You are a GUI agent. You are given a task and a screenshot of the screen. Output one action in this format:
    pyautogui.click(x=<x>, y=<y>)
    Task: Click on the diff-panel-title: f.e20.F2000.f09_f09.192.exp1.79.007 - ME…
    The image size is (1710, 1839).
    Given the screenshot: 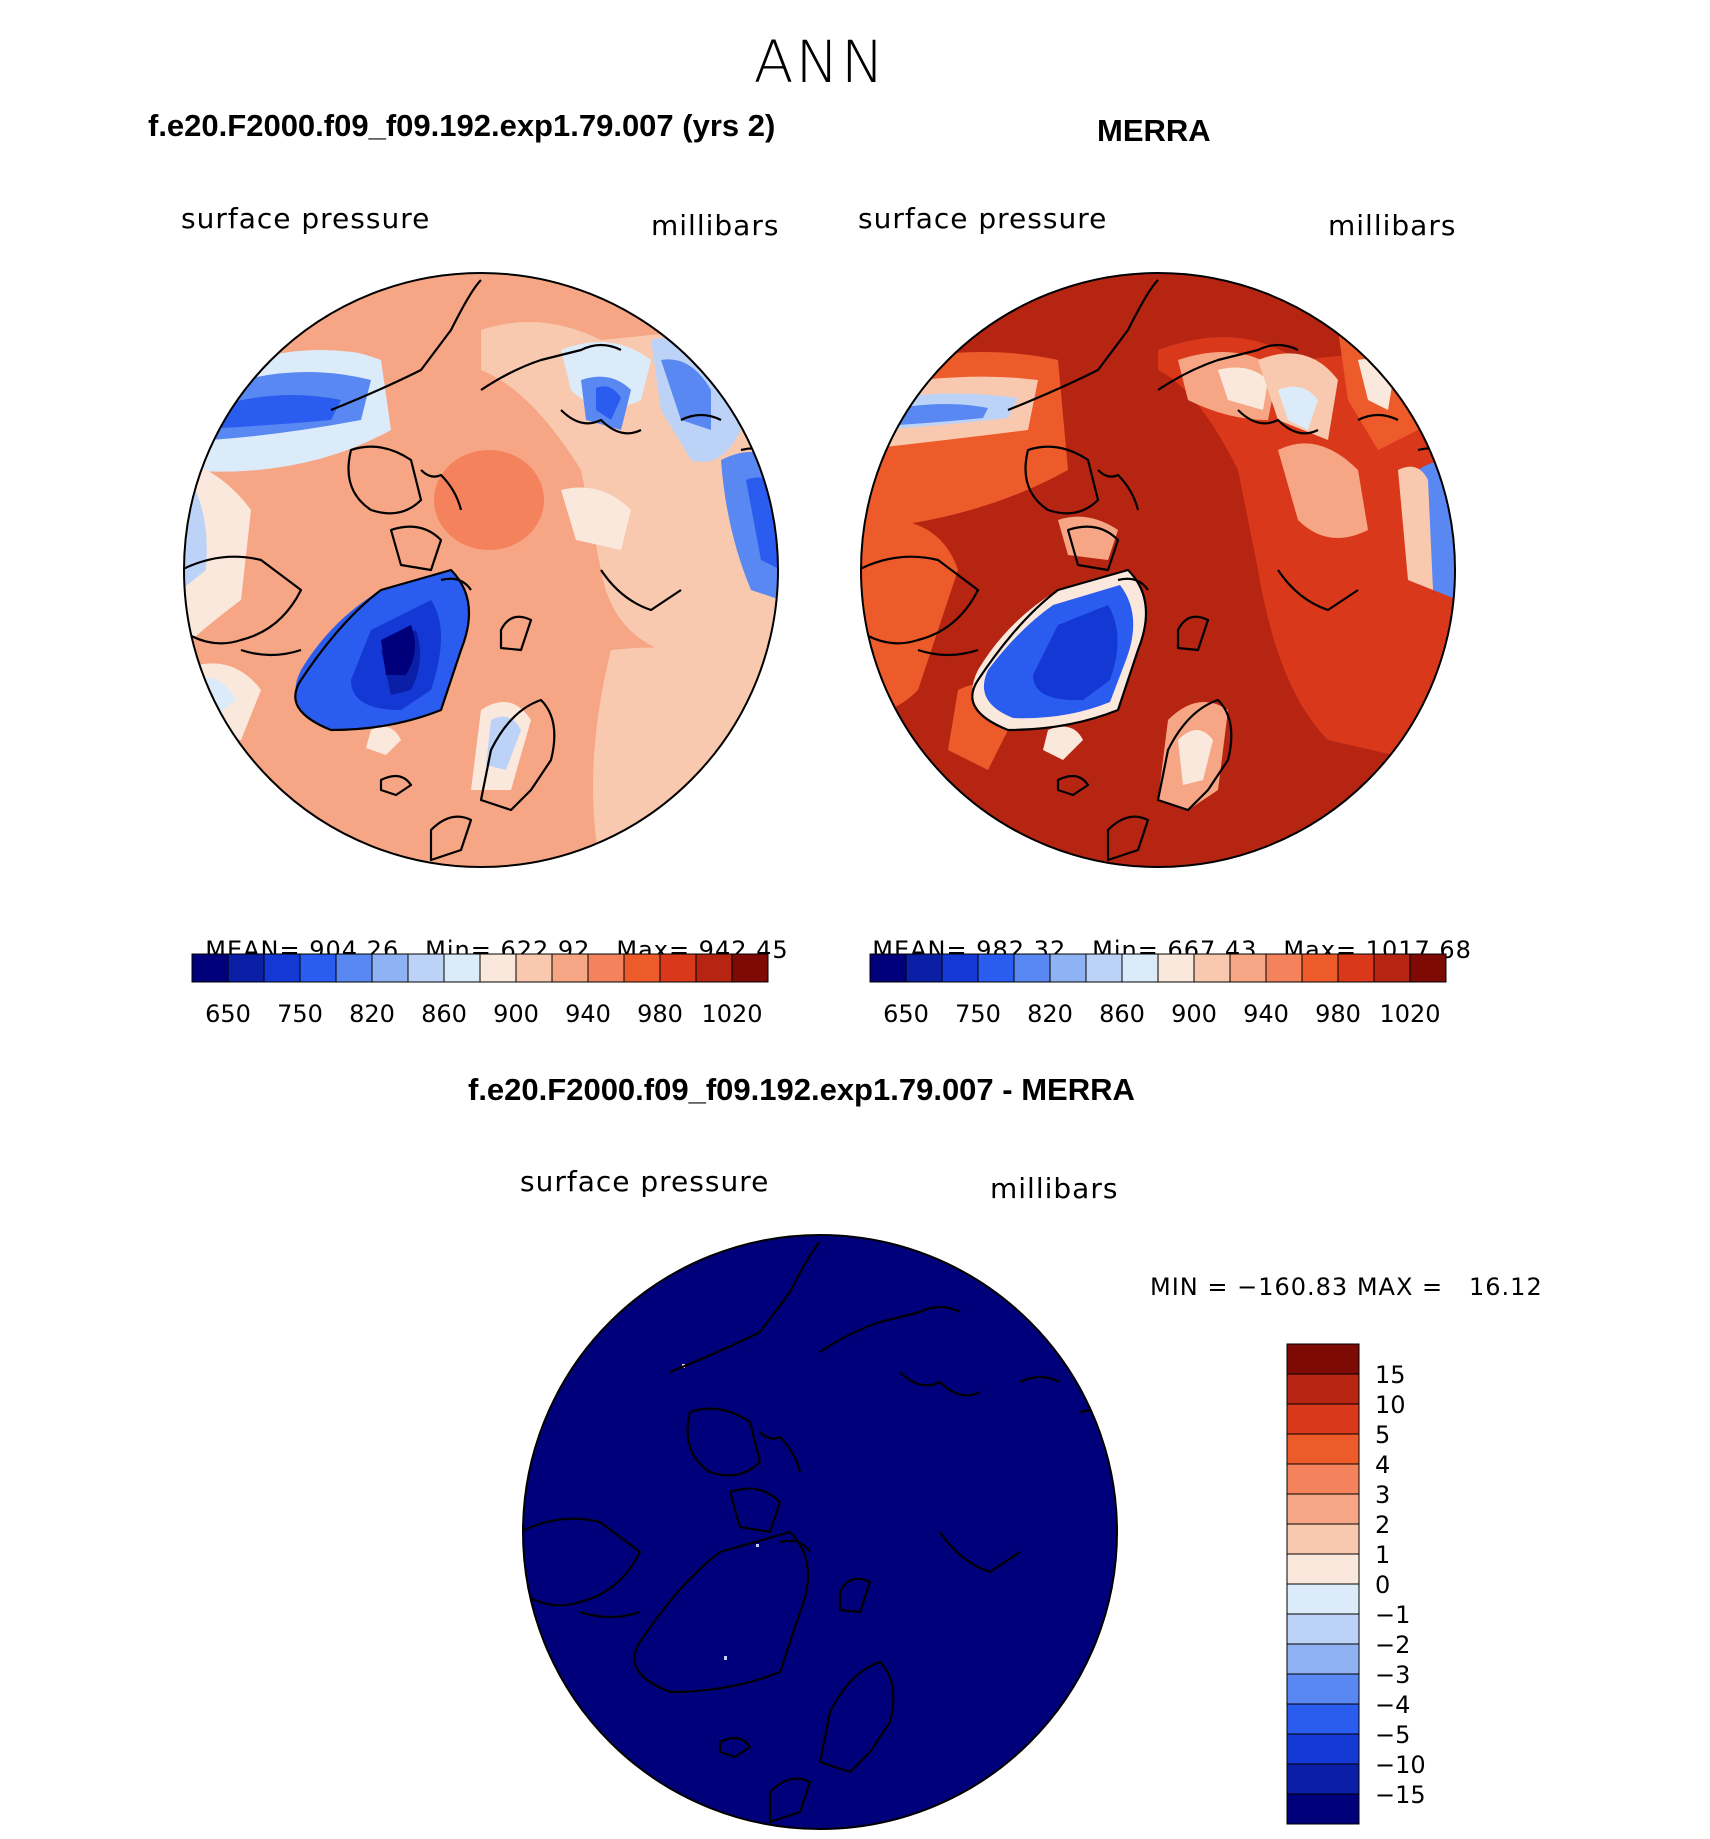 What is the action you would take?
    pyautogui.click(x=801, y=1089)
    